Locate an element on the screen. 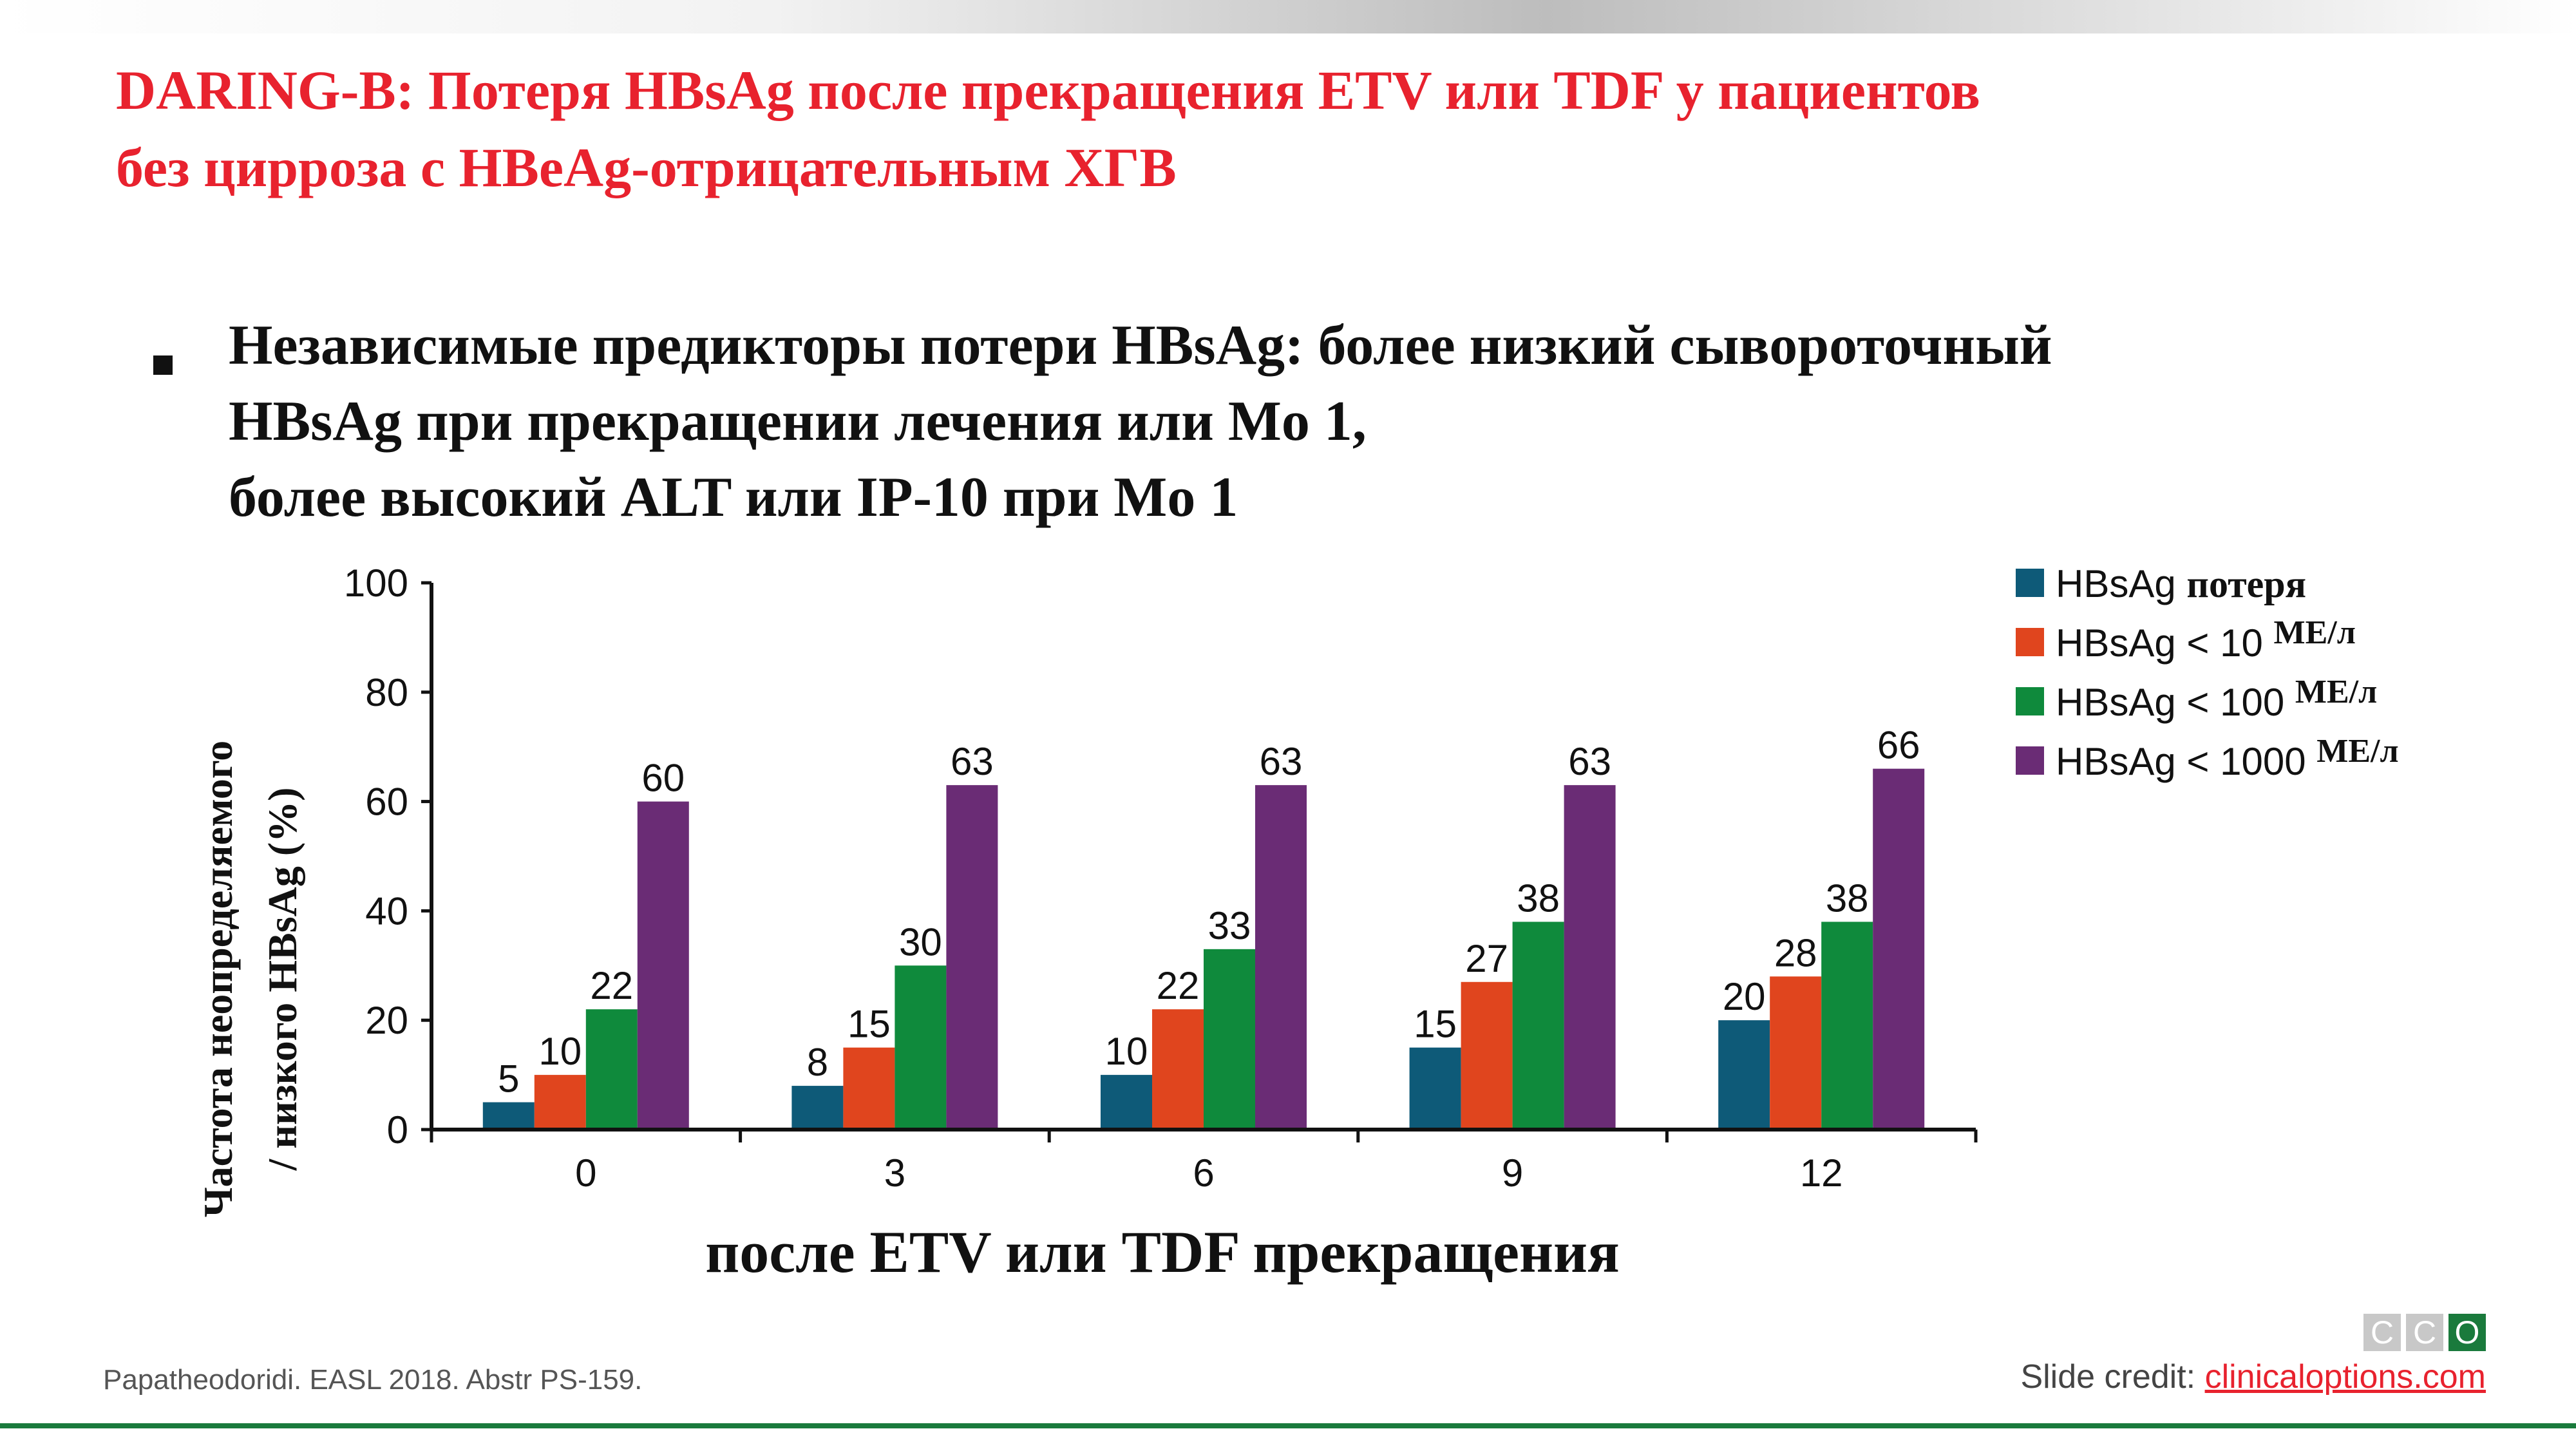  bar-label-s3-c1: 63 is located at coordinates (973, 761).